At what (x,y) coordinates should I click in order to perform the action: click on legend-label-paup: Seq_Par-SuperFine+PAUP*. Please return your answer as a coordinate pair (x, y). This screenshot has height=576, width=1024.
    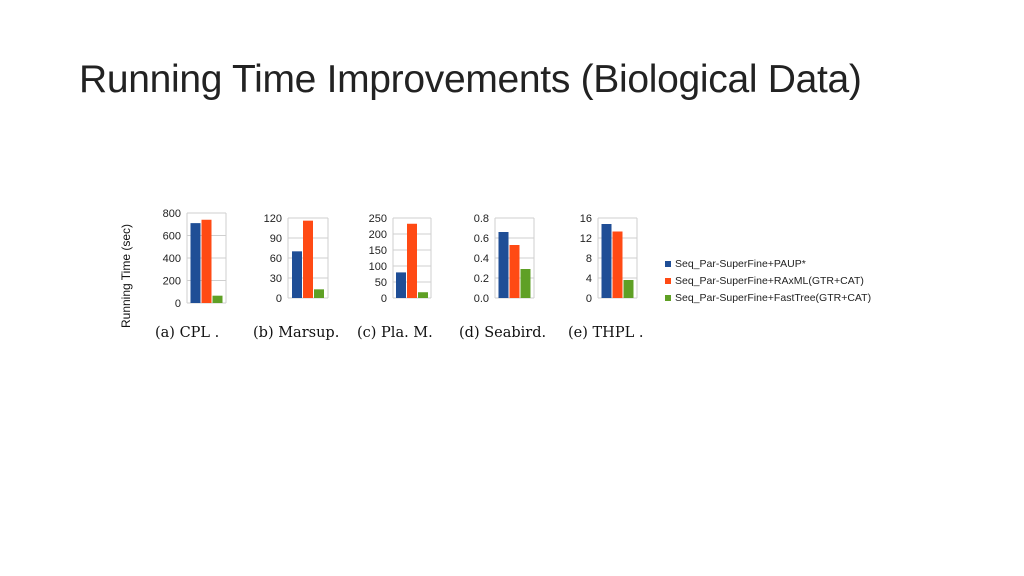
    Looking at the image, I should click on (740, 263).